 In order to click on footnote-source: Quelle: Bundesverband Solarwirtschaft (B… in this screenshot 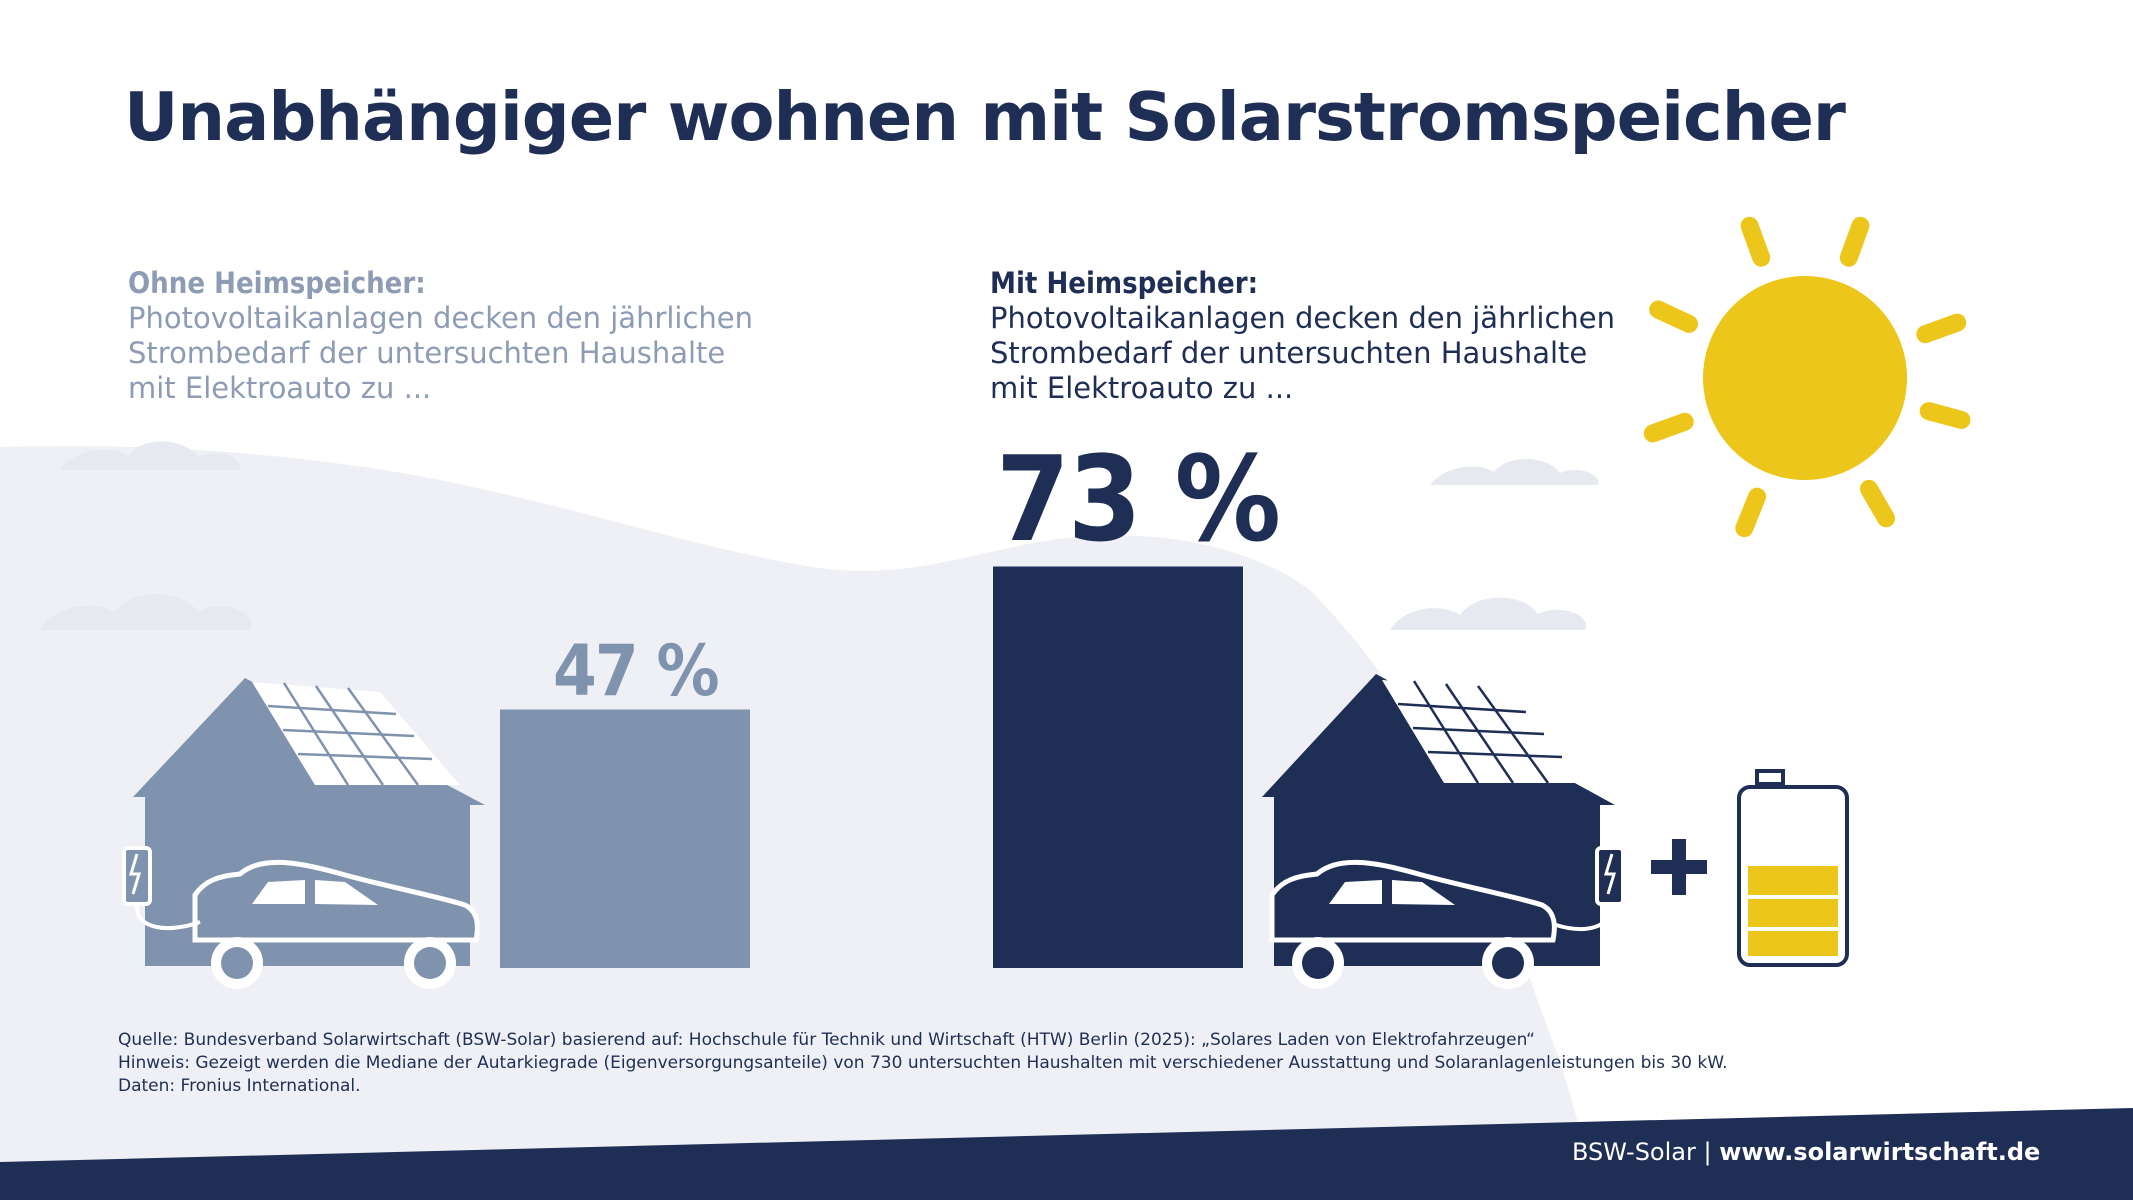, I will do `click(826, 1040)`.